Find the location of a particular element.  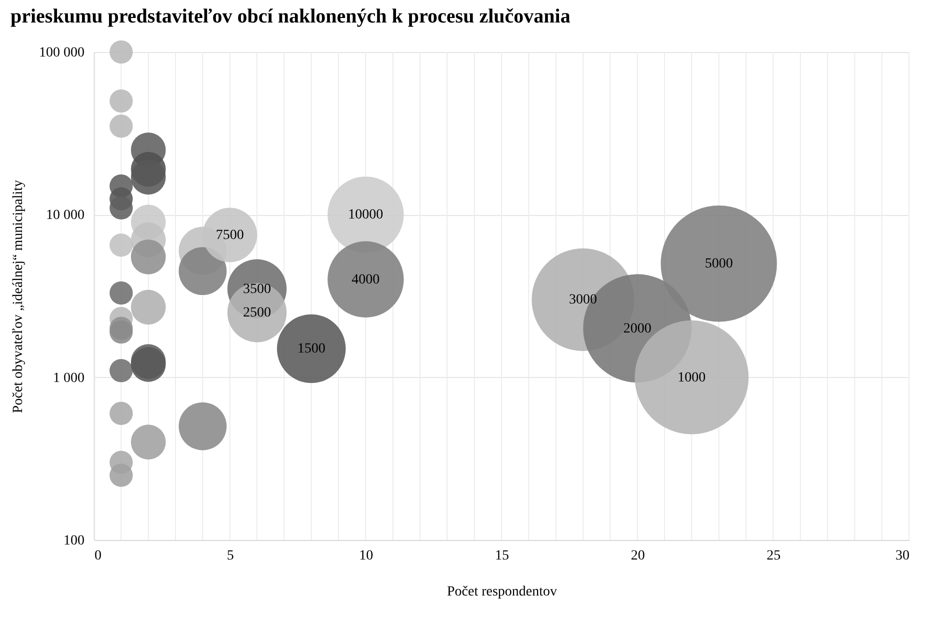

x-tick-label: 30 is located at coordinates (903, 556).